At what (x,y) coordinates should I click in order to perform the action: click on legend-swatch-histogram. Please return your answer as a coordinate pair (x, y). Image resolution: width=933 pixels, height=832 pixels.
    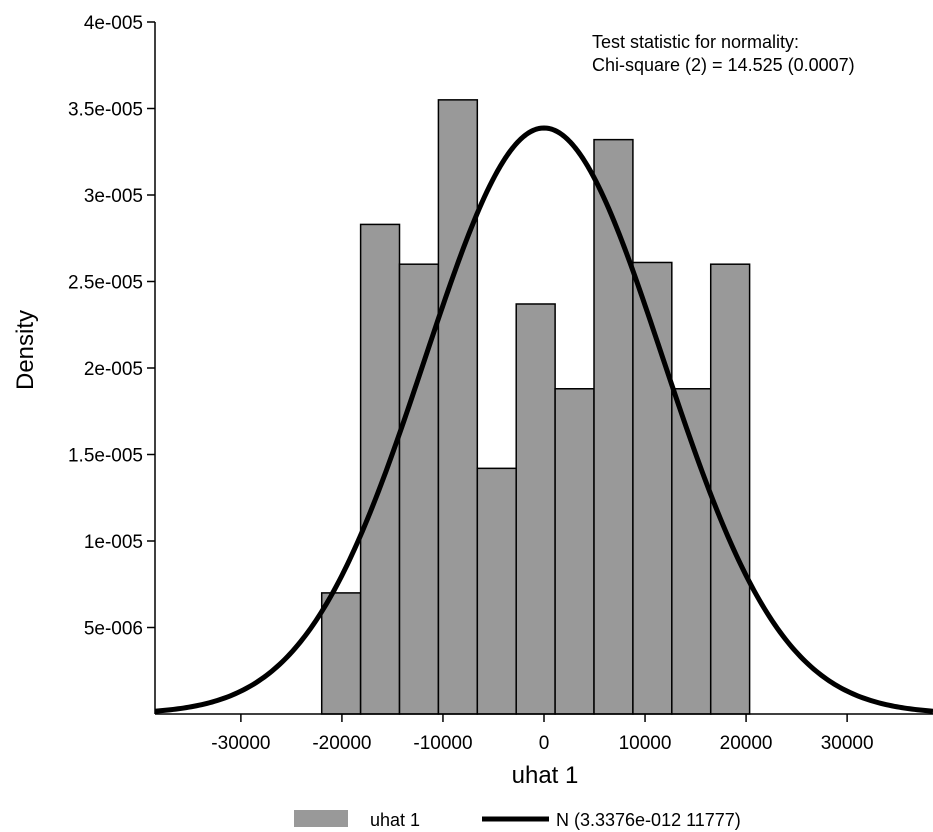
    Looking at the image, I should click on (321, 818).